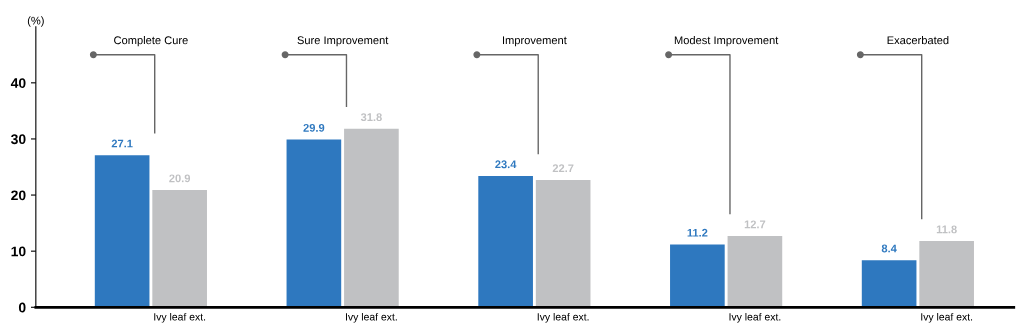 This screenshot has width=1024, height=334. Describe the element at coordinates (535, 41) in the screenshot. I see `x-tick-label: Improvement` at that location.